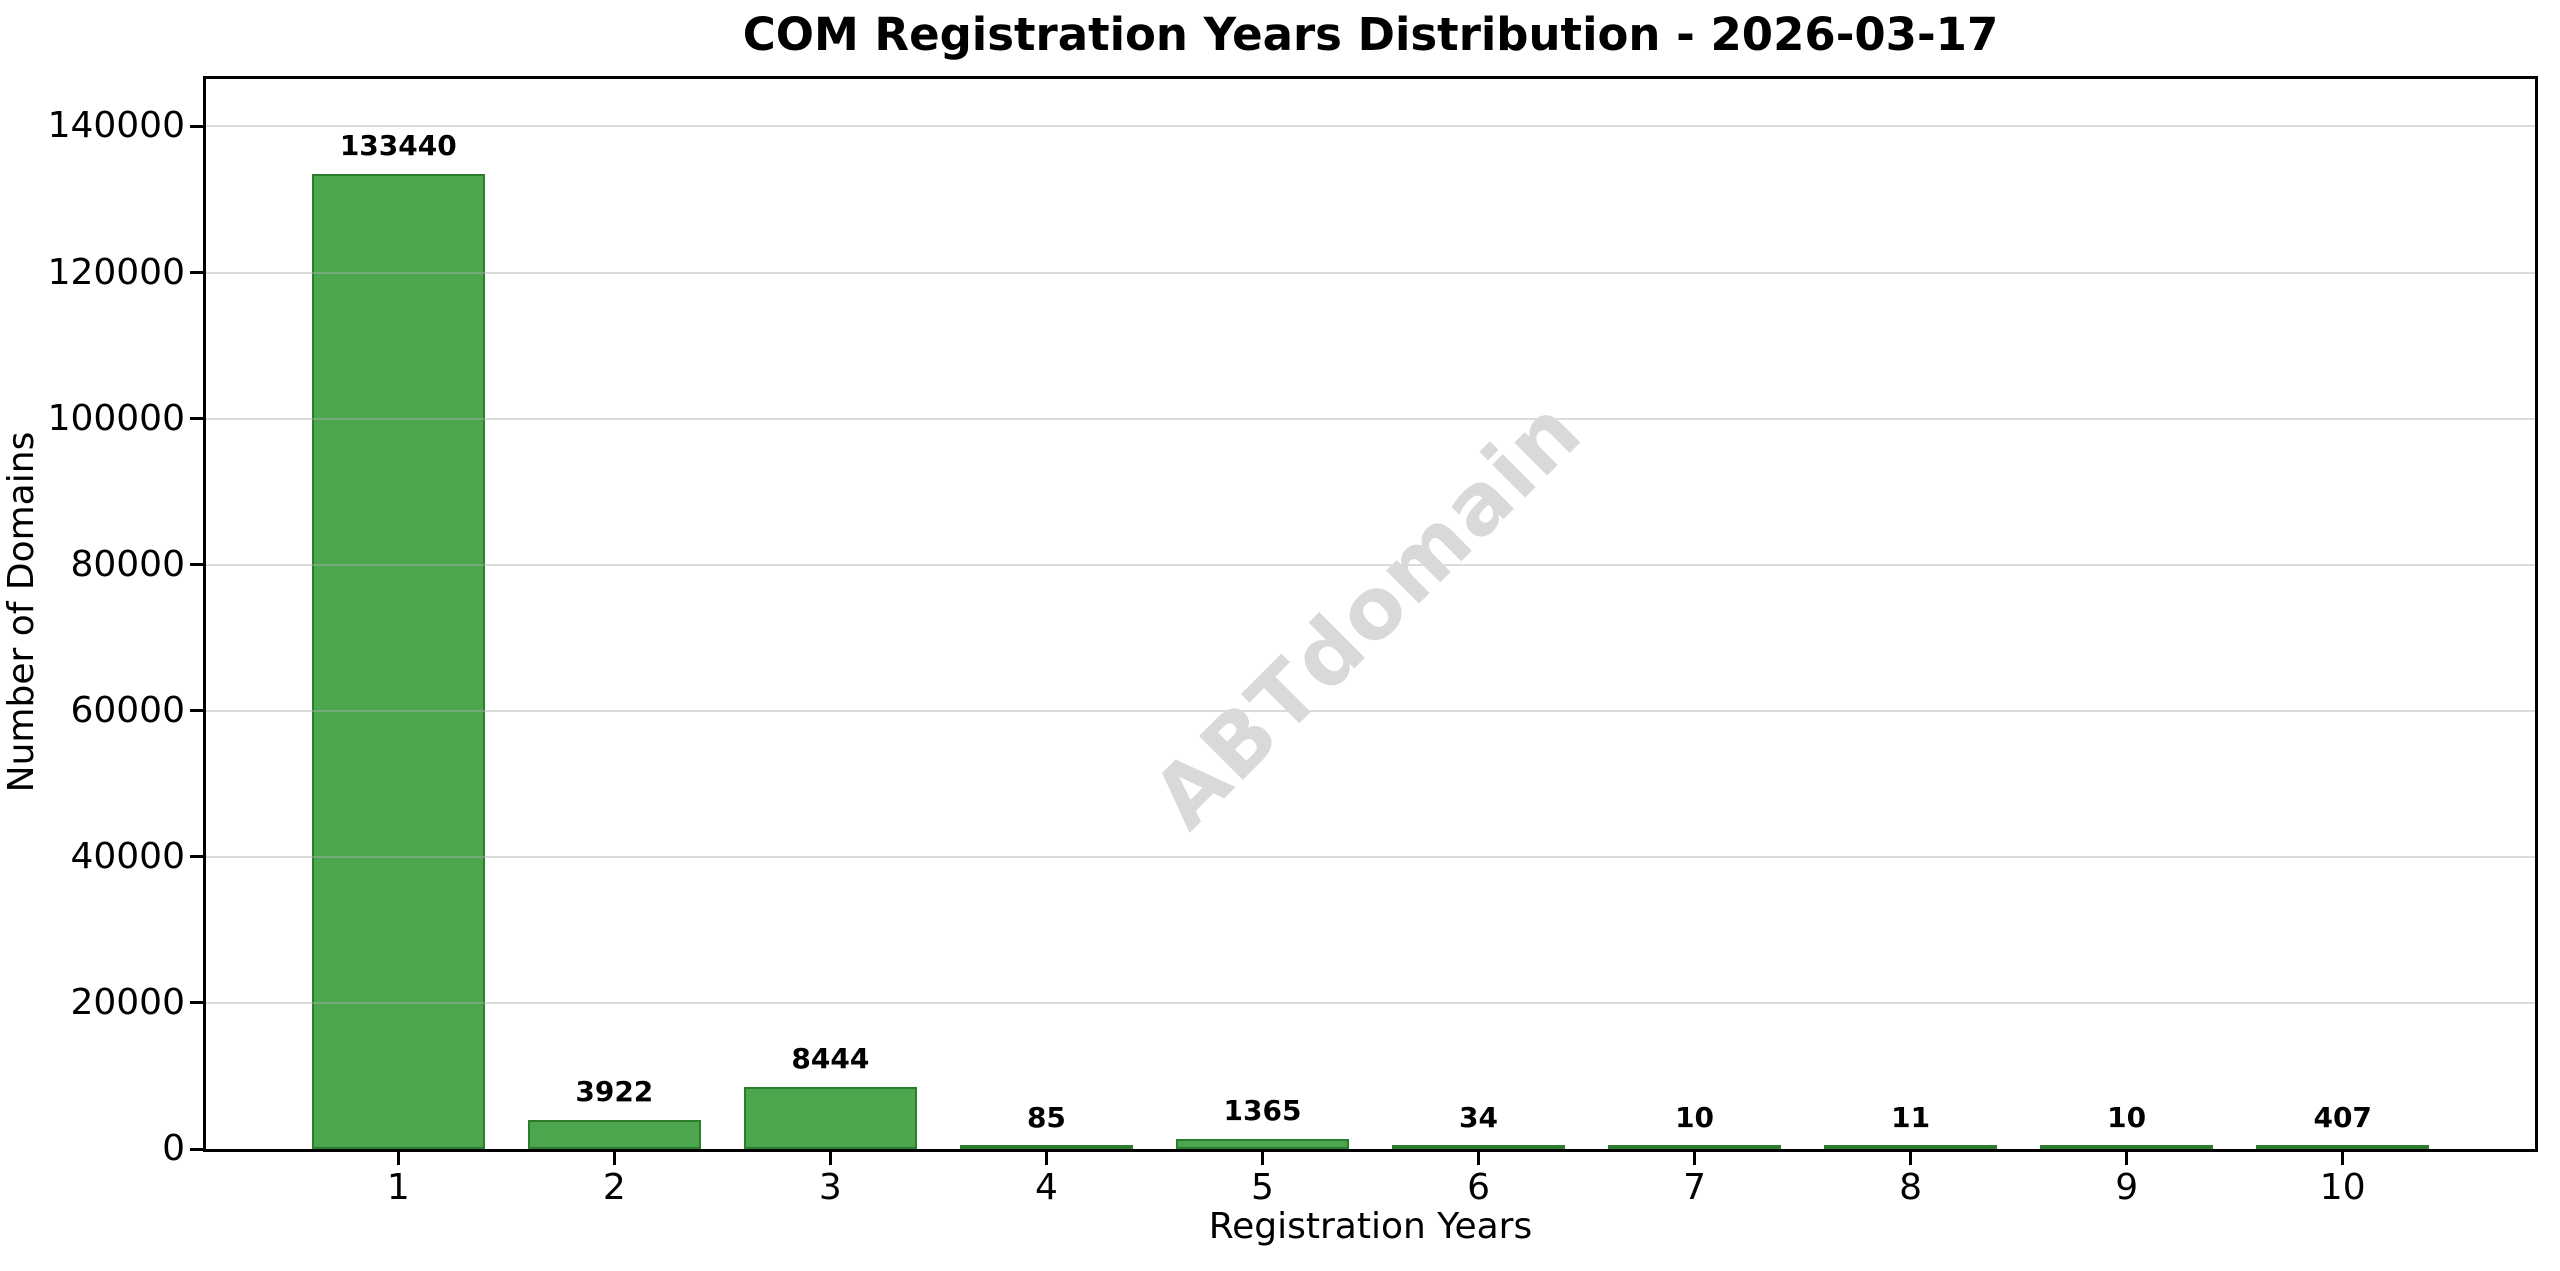 This screenshot has width=2560, height=1271. What do you see at coordinates (1262, 1111) in the screenshot?
I see `bar-value-label: 1365` at bounding box center [1262, 1111].